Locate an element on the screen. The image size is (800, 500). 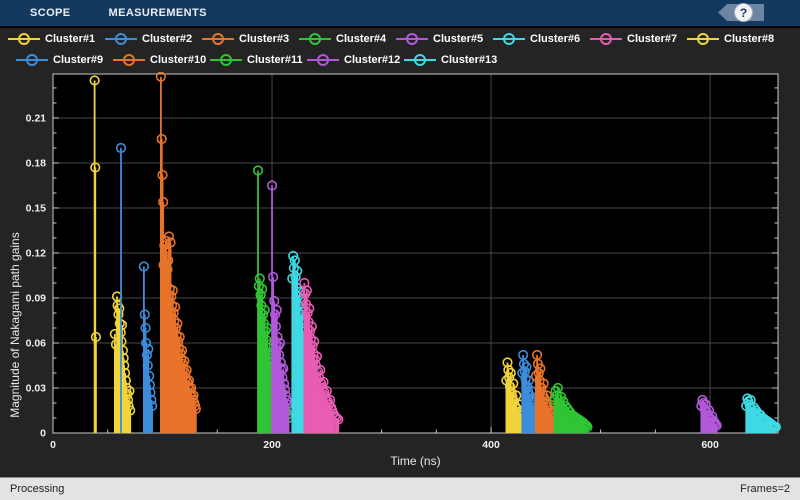
legend-item-cluster-11: Cluster#11 is located at coordinates (258, 59).